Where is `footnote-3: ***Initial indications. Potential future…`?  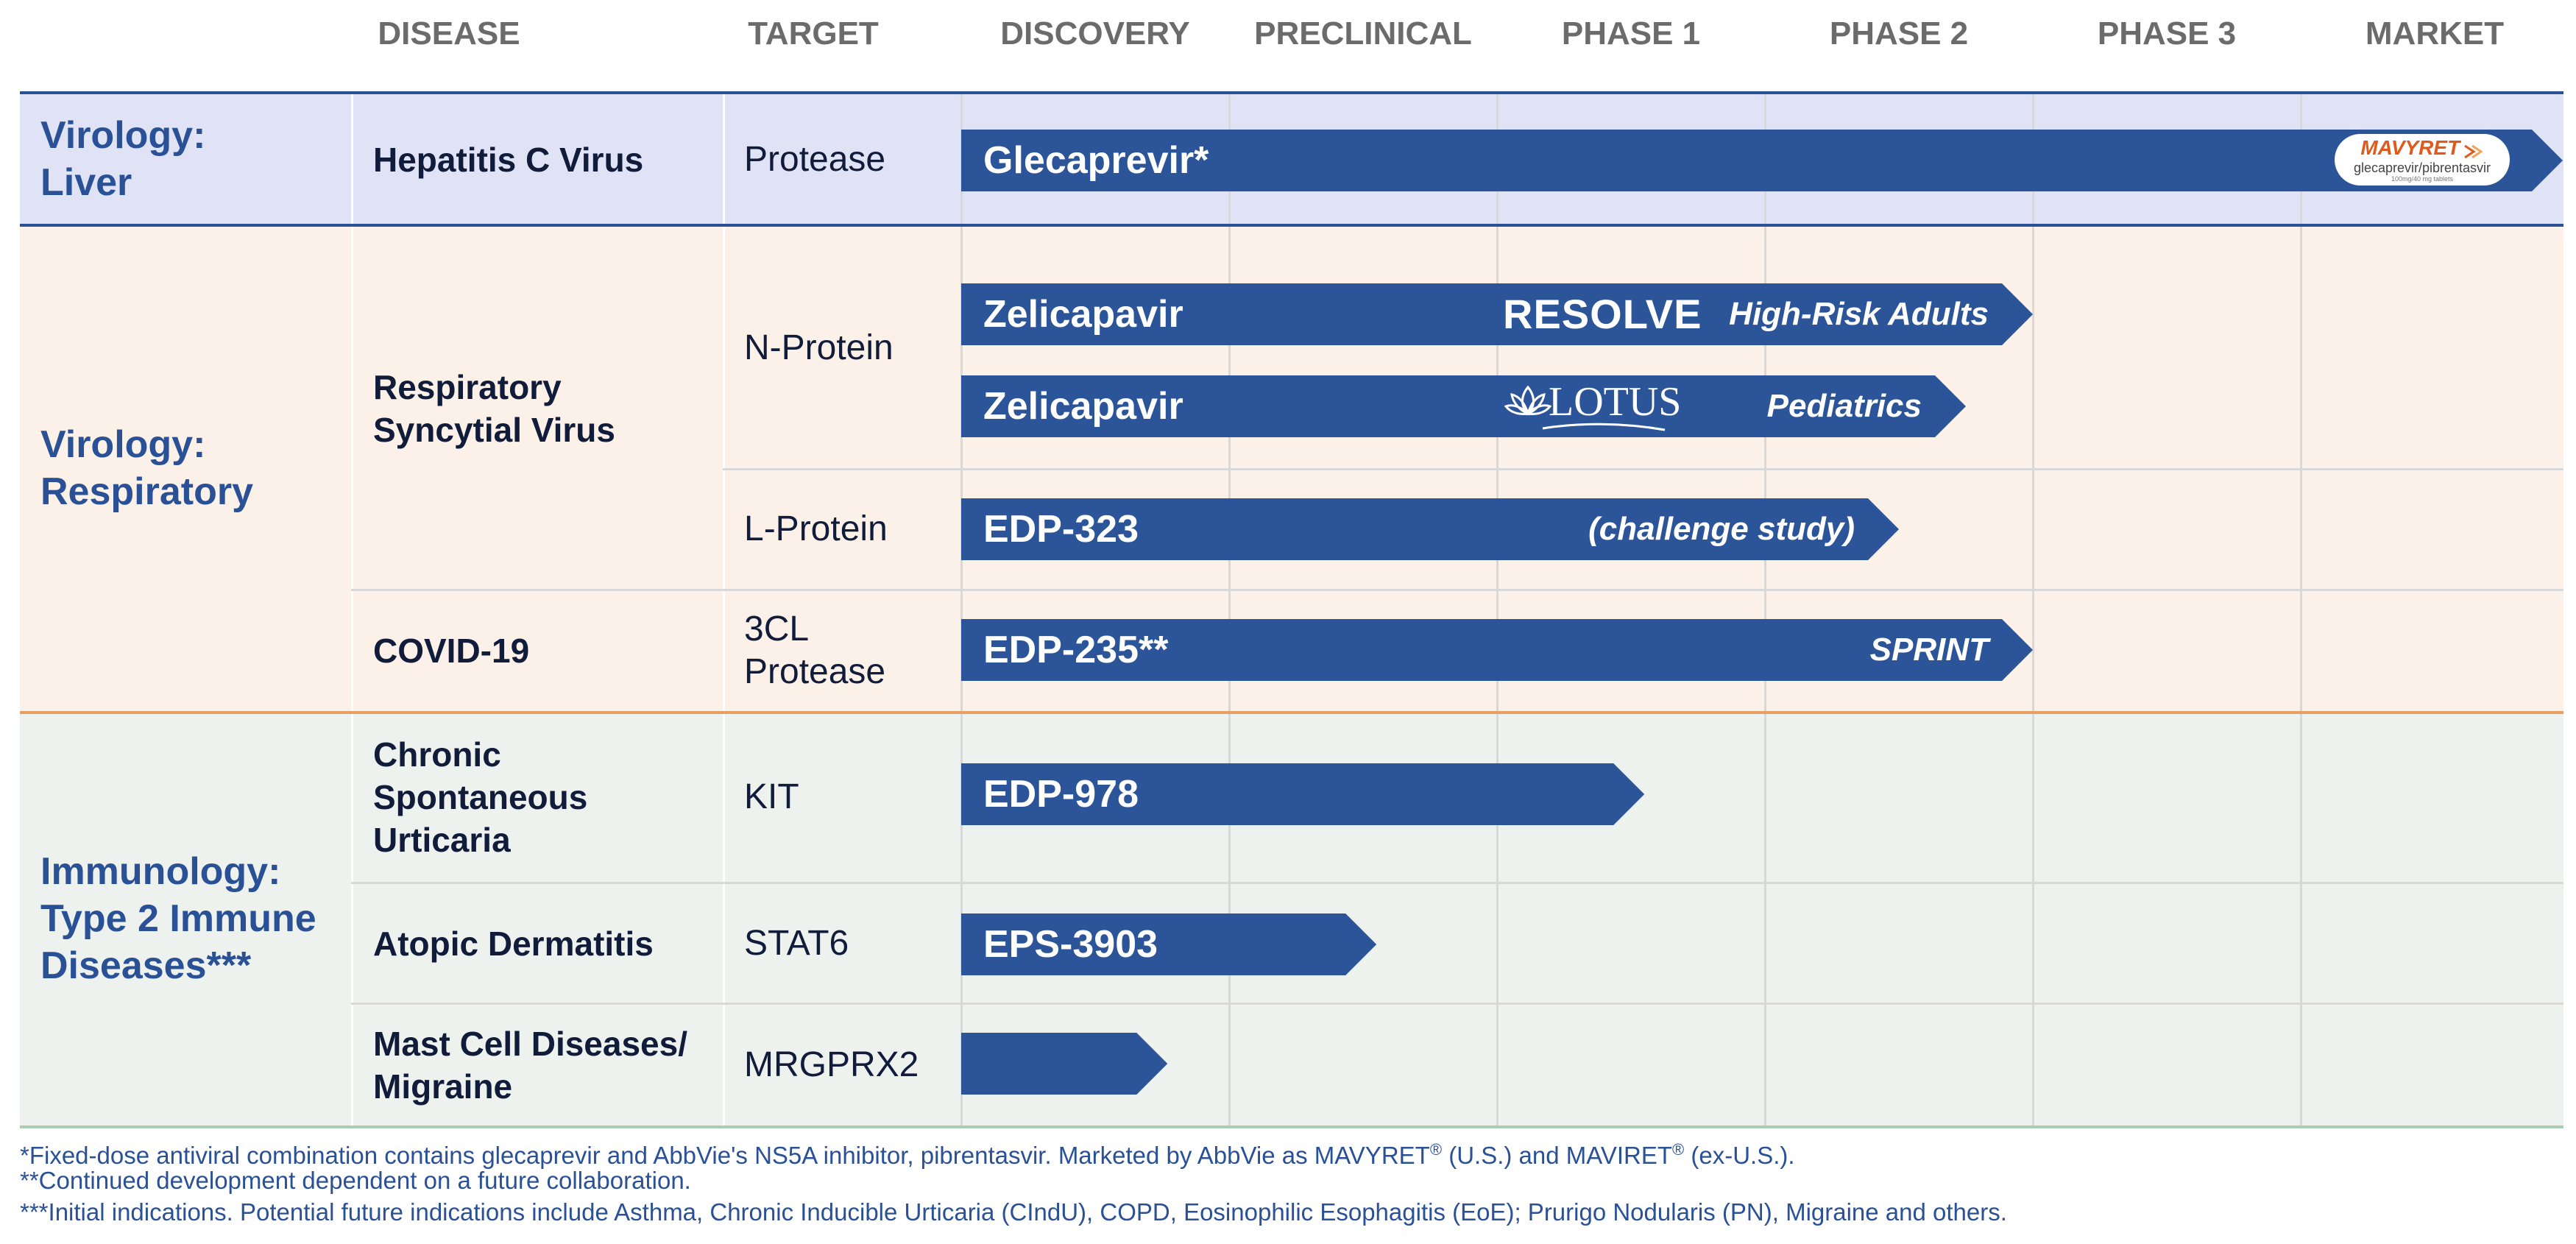 footnote-3: ***Initial indications. Potential future… is located at coordinates (1014, 1212).